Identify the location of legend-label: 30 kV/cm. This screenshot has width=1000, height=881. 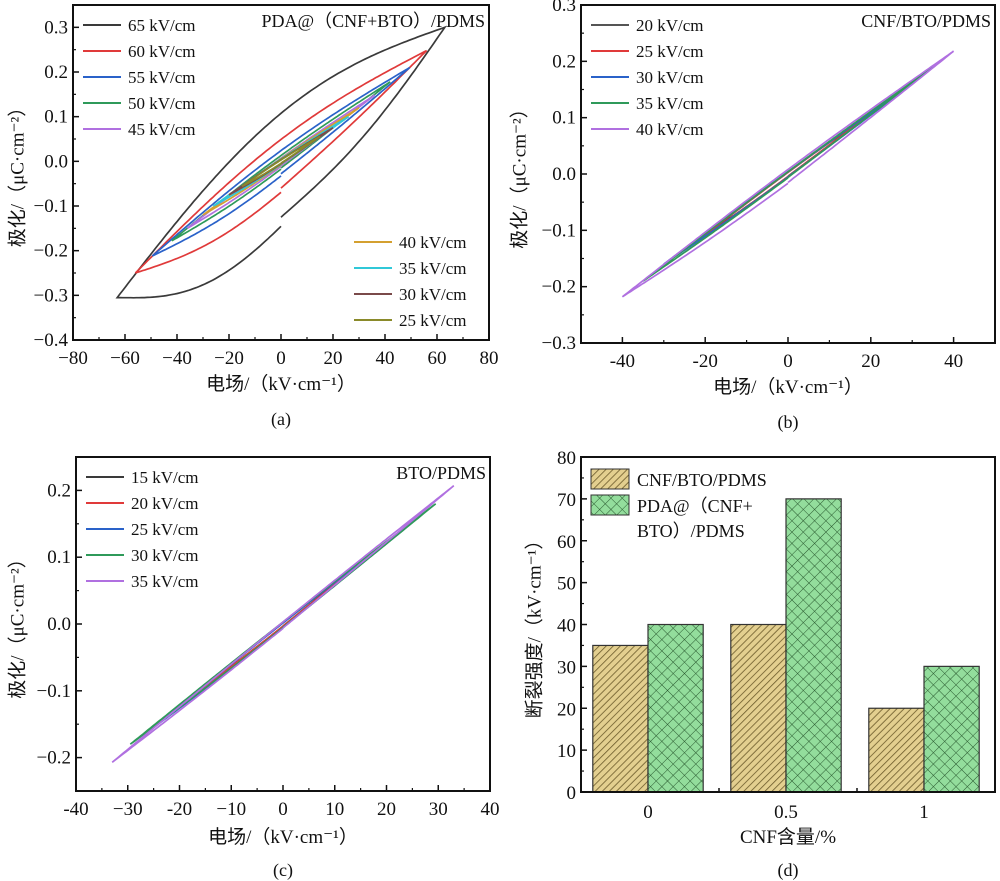
(433, 294).